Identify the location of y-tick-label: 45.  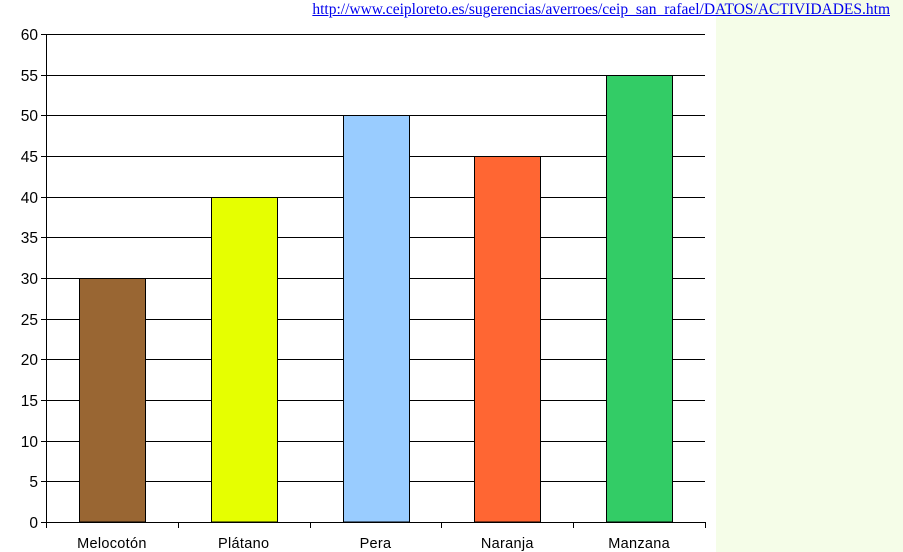
(29, 157).